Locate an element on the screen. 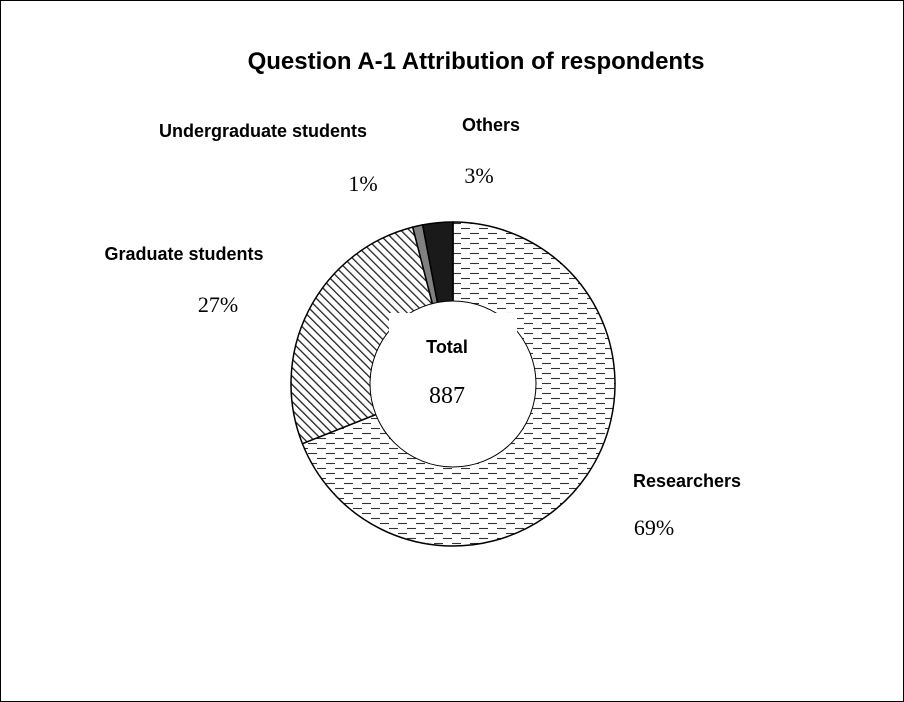 The image size is (904, 702). chart-title: Question A-1 Attribution of respondents is located at coordinates (476, 61).